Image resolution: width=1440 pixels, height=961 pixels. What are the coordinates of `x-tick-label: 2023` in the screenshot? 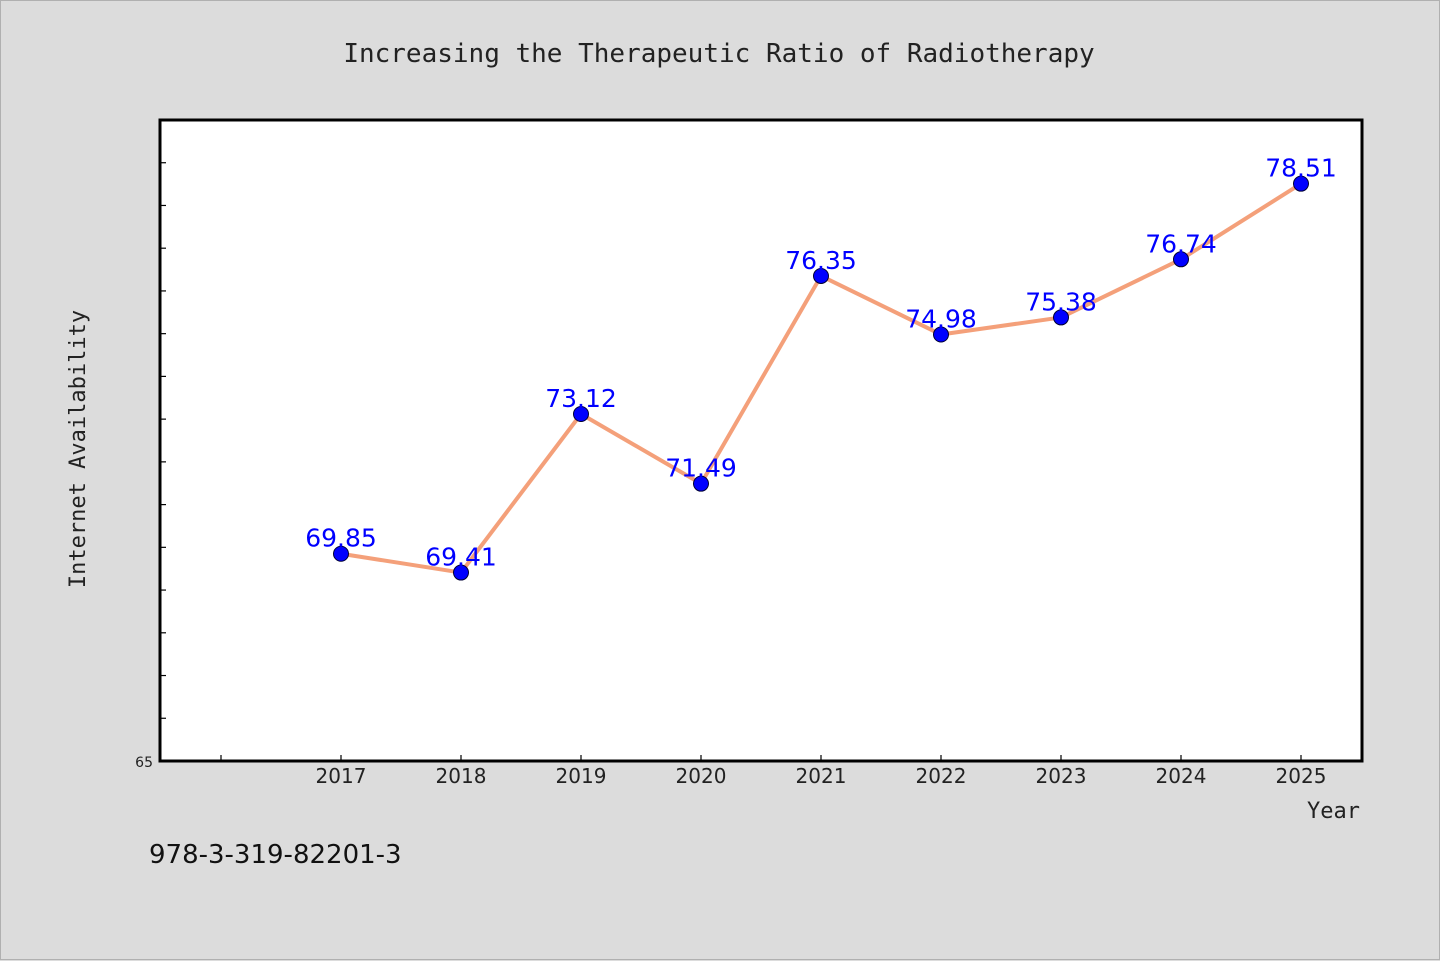 It's located at (1061, 776).